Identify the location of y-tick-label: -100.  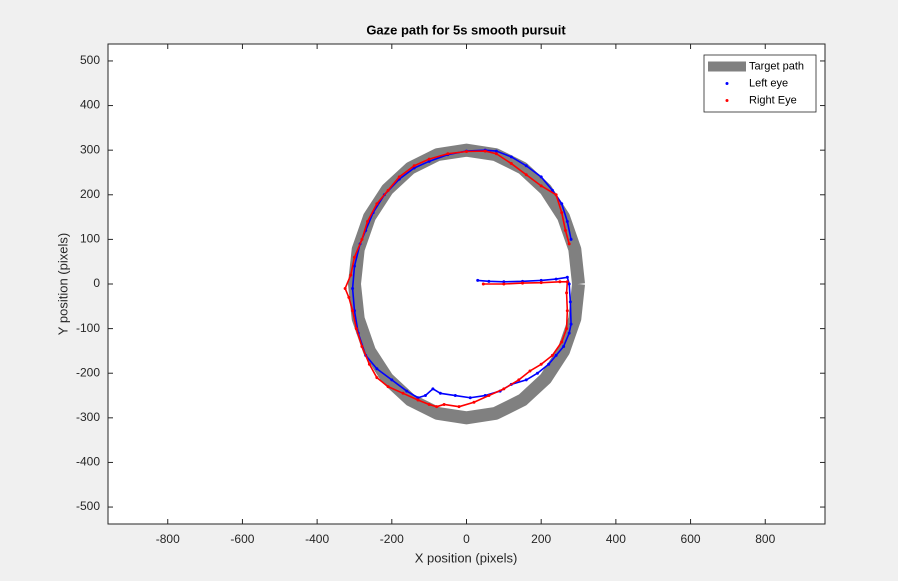
(88, 328).